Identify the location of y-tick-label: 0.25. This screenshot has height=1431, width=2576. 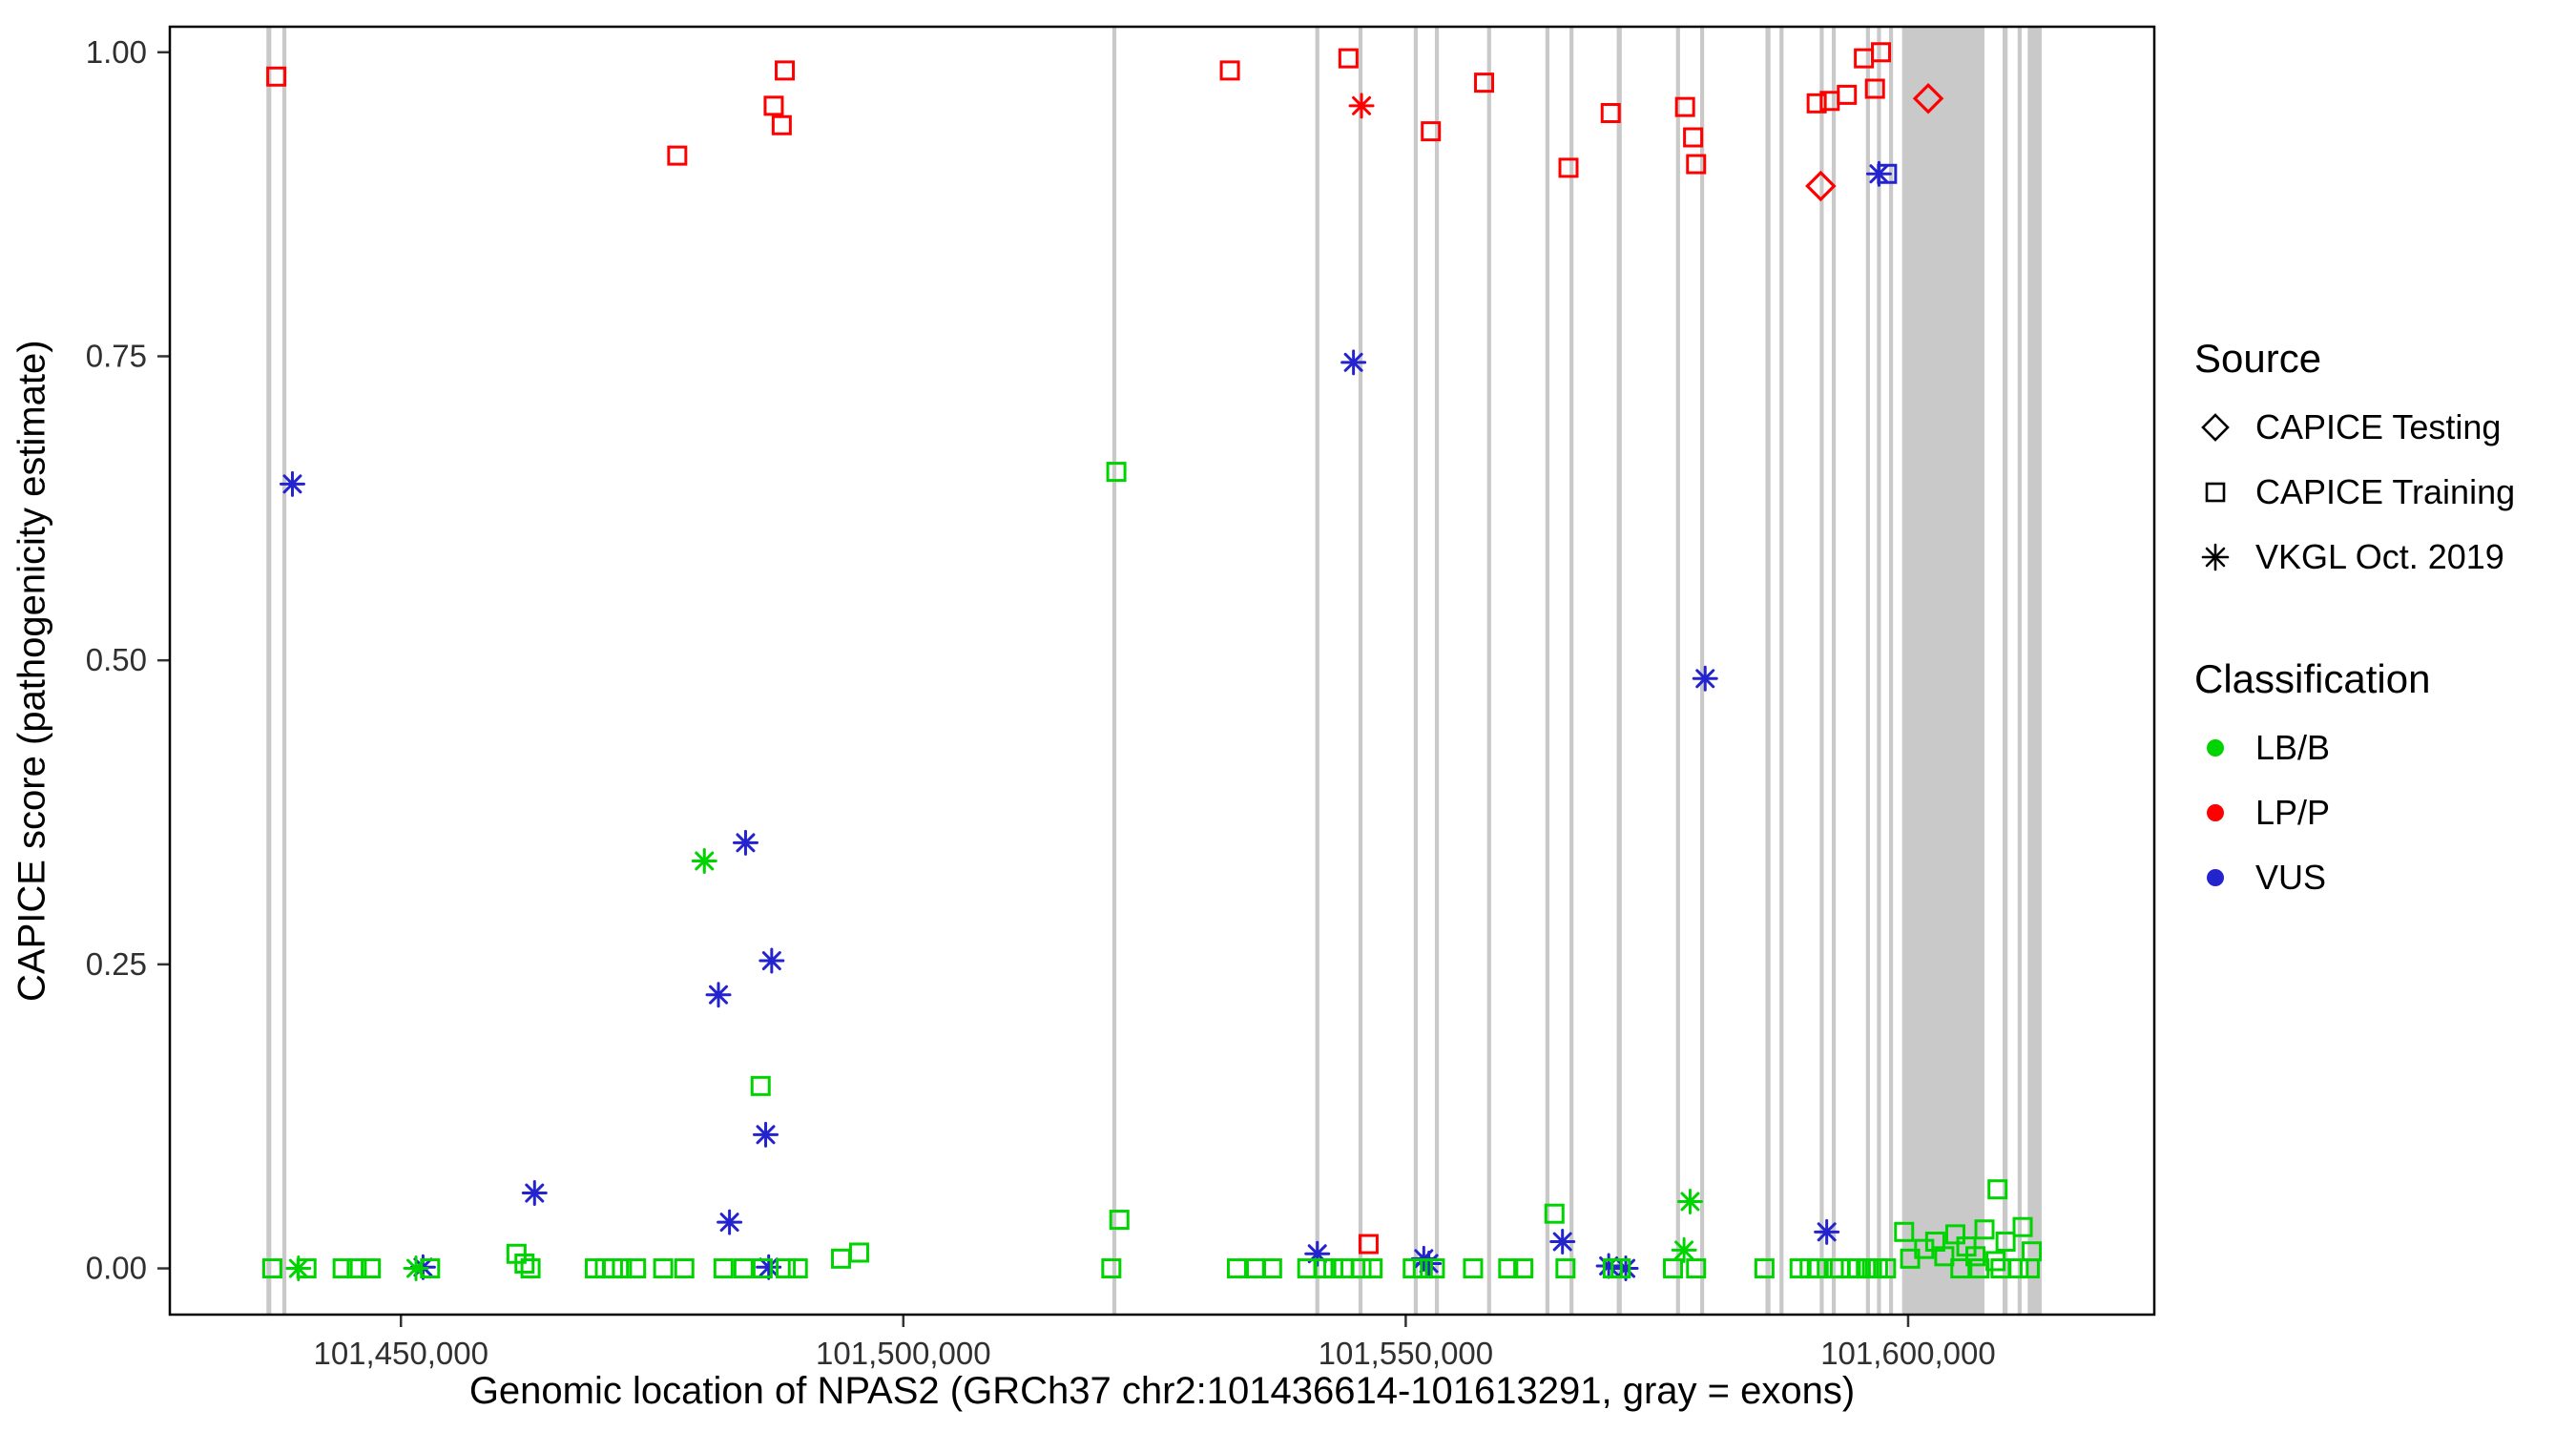
(116, 964).